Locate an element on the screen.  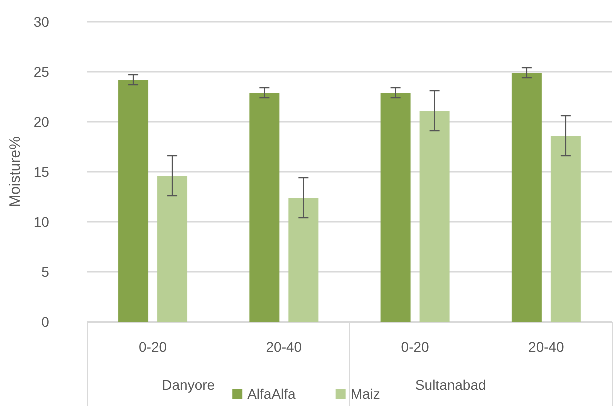
y-tick-label: 0 is located at coordinates (46, 322).